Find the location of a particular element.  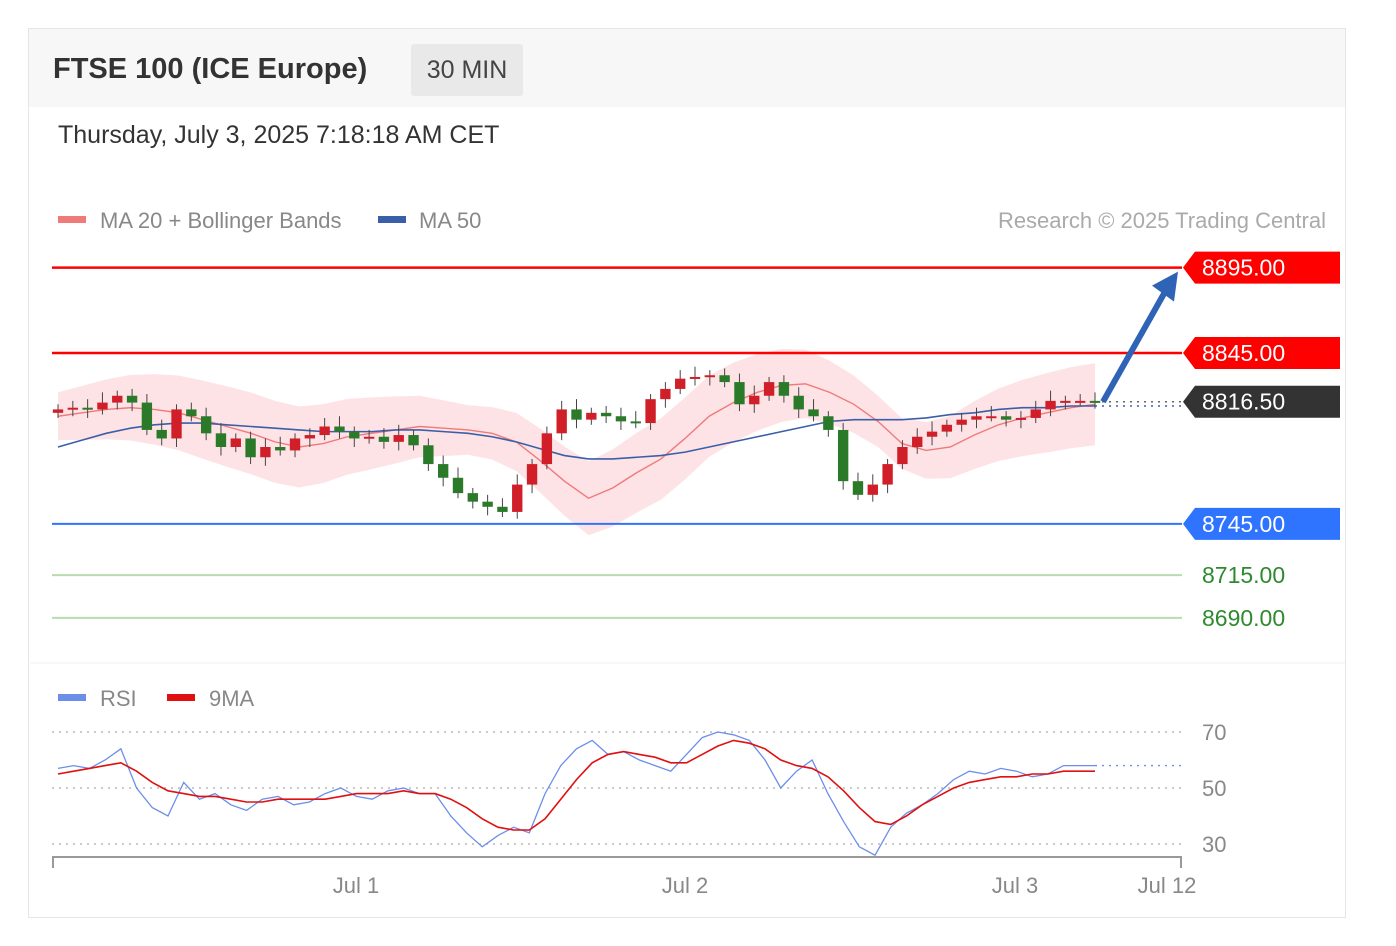

x-tick-label: Jul 12 is located at coordinates (1167, 885).